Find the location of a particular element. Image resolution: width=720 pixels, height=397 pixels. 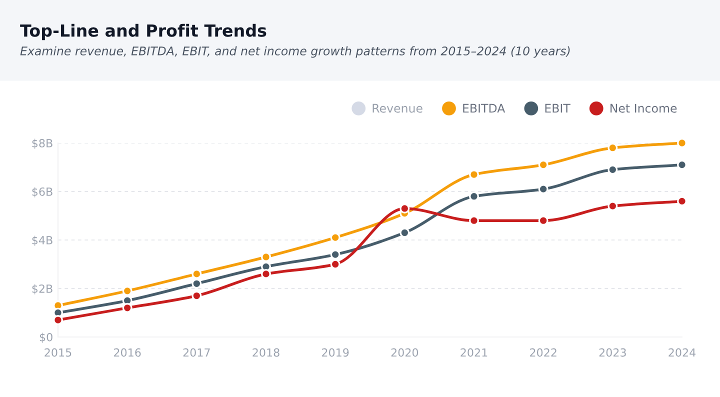

x-tick-label: 2017 is located at coordinates (196, 352).